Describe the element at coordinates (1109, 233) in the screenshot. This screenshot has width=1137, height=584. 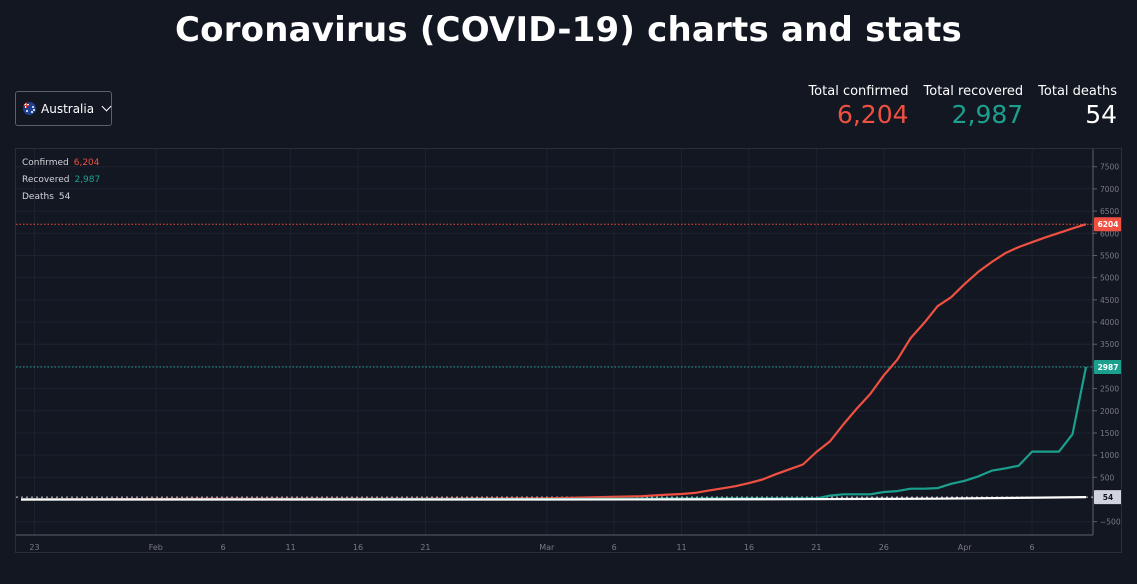
I see `y-tick-label: 6000` at that location.